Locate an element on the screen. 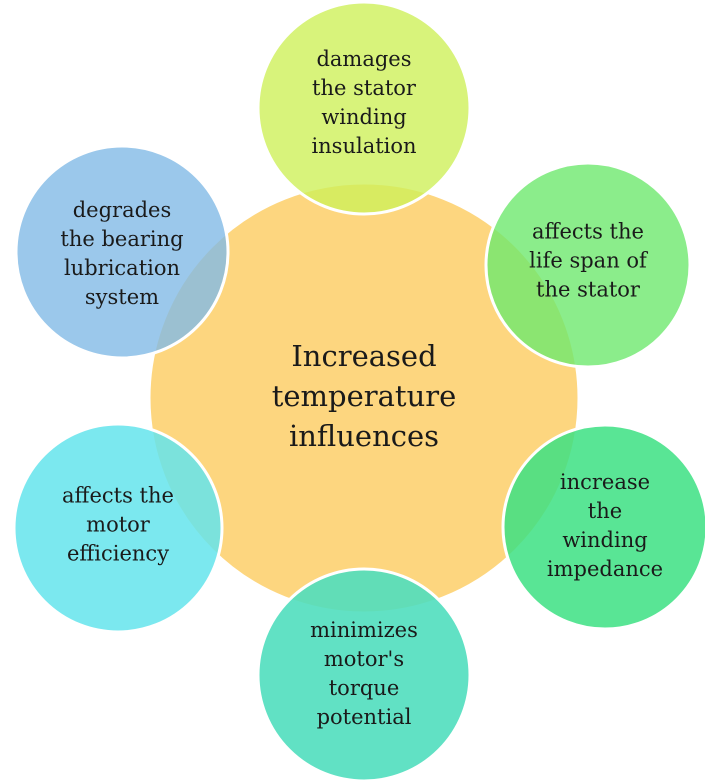 Image resolution: width=705 pixels, height=783 pixels. node-label: the bearing is located at coordinates (121, 239).